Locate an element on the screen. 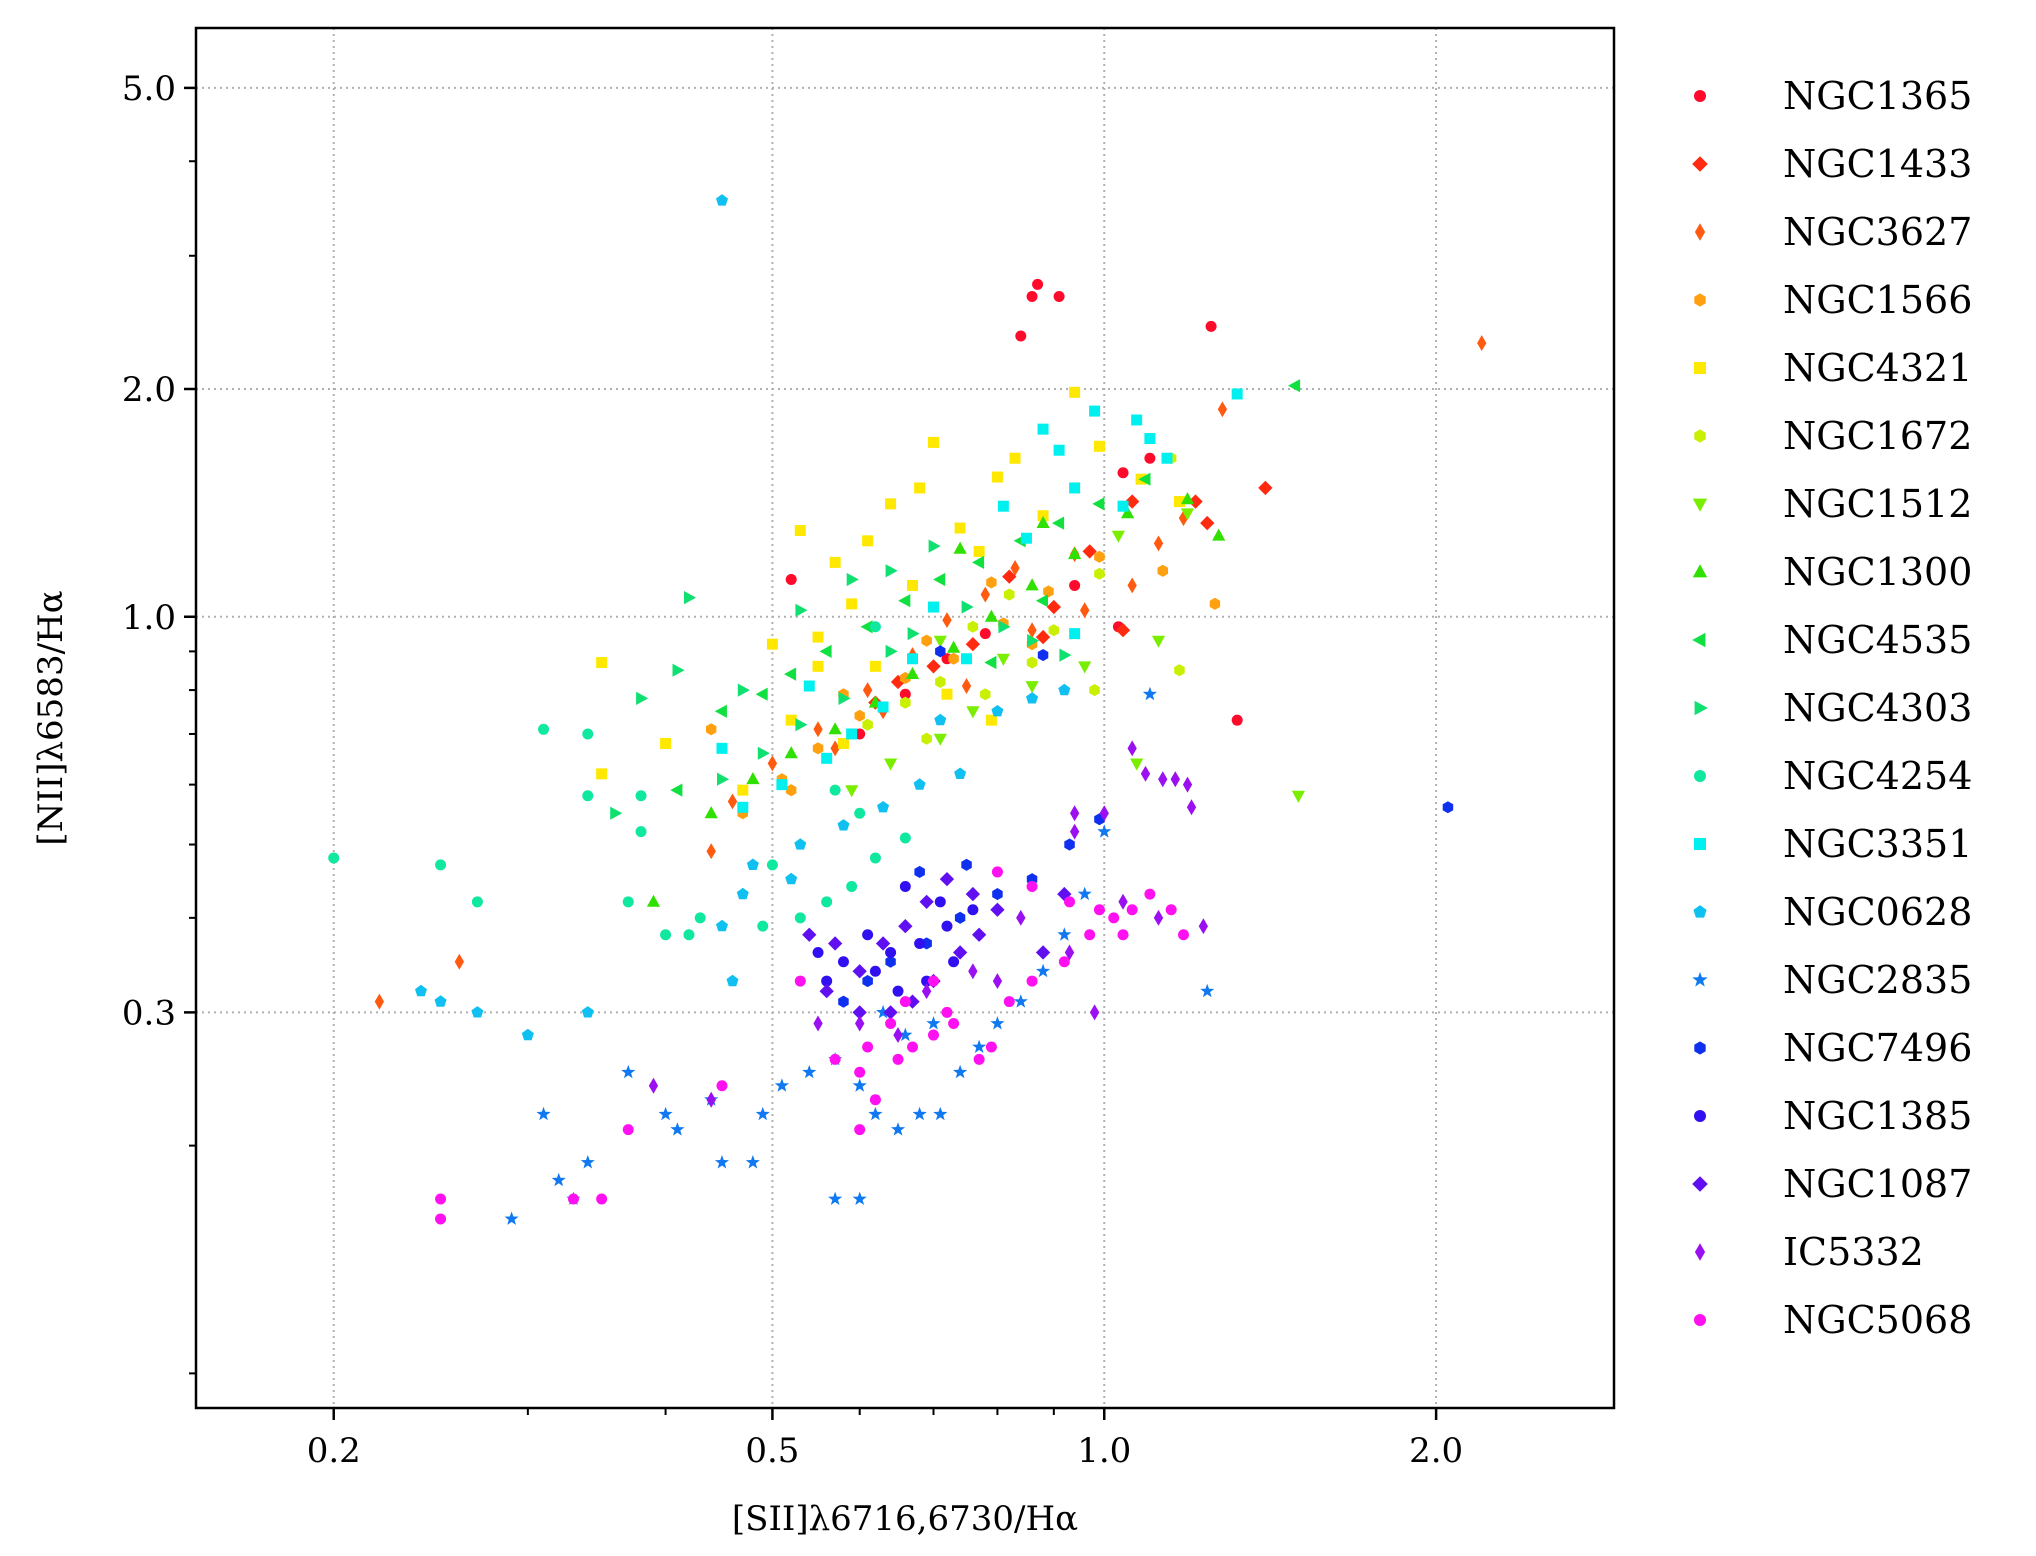 The height and width of the screenshot is (1556, 2036). legend-label: NGC4254 is located at coordinates (1877, 776).